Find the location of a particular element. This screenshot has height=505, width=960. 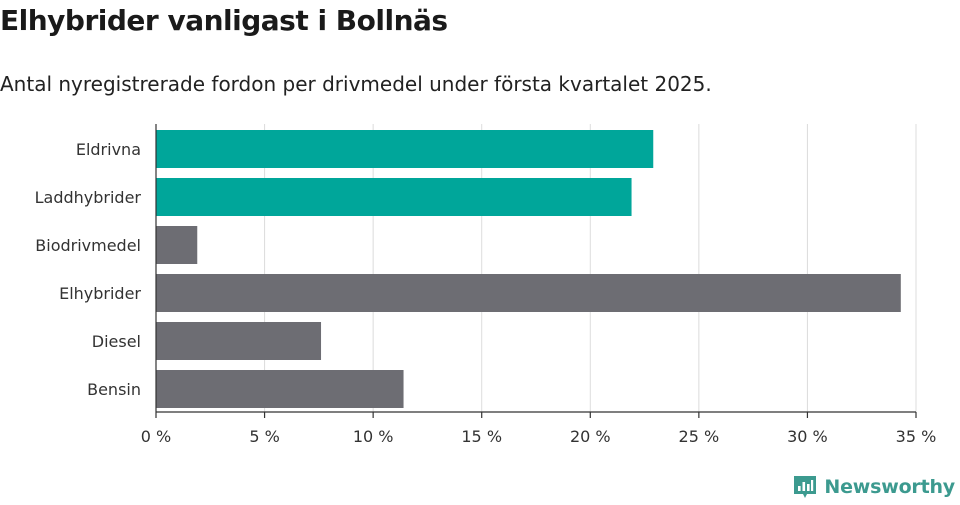

newsworthy-logo-icon is located at coordinates (805, 487).